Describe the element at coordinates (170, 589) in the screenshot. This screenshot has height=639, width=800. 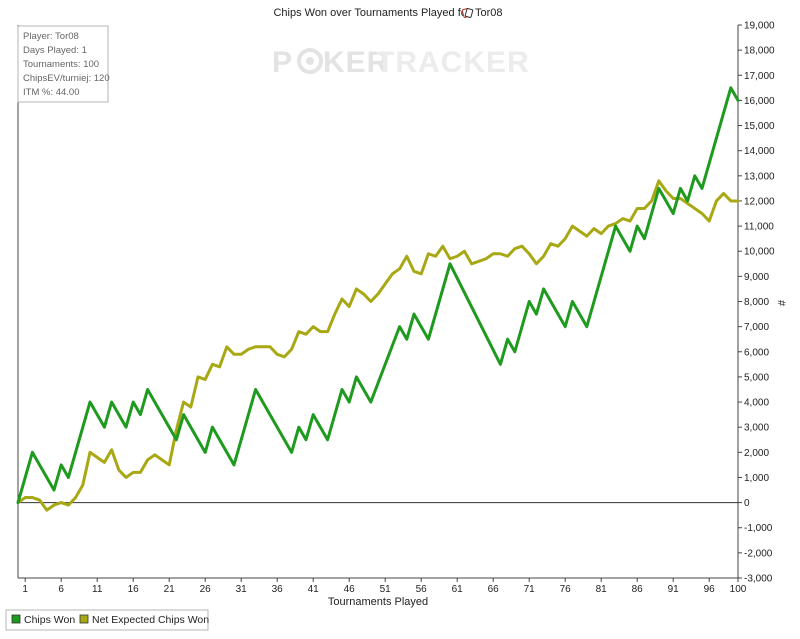
I see `x-tick-label: 21` at that location.